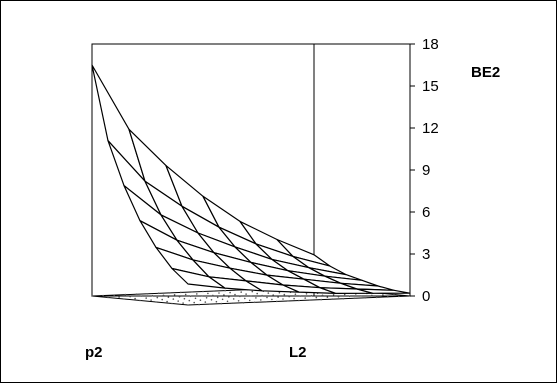 The height and width of the screenshot is (384, 557). I want to click on x-axis-title: L2, so click(298, 352).